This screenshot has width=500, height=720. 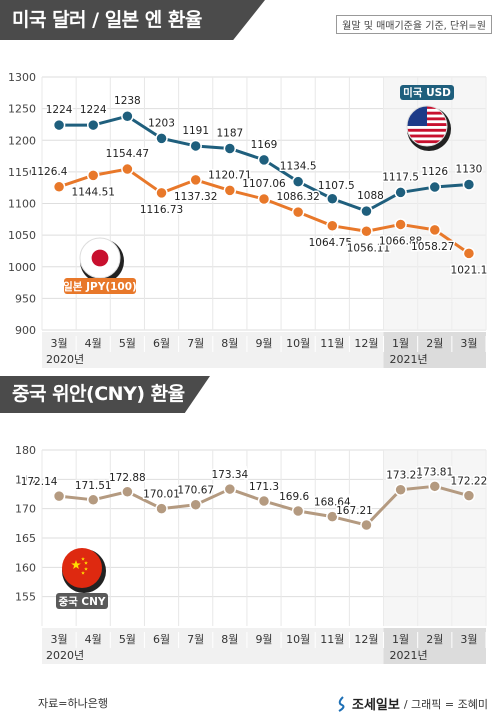 What do you see at coordinates (229, 175) in the screenshot?
I see `data-label: 1120.71` at bounding box center [229, 175].